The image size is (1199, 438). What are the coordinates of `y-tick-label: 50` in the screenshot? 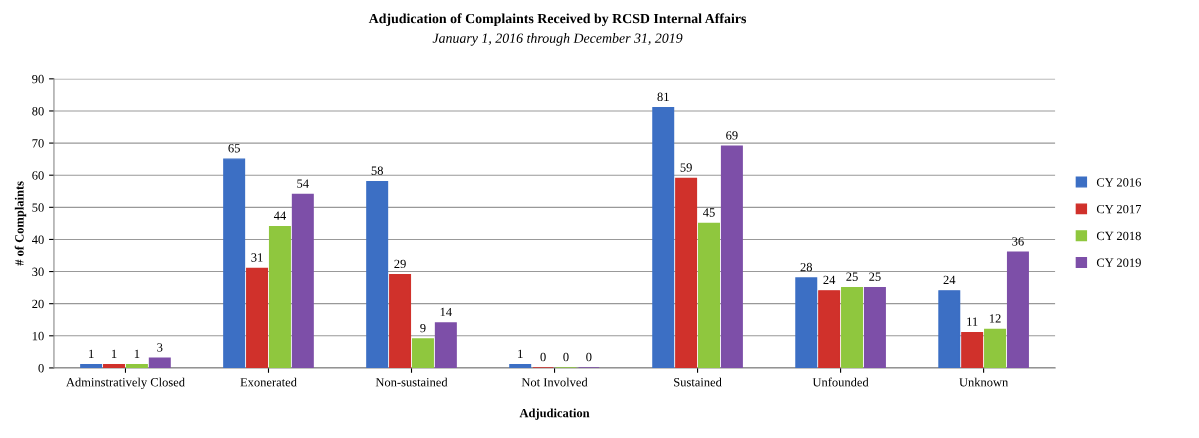 It's located at (38, 207).